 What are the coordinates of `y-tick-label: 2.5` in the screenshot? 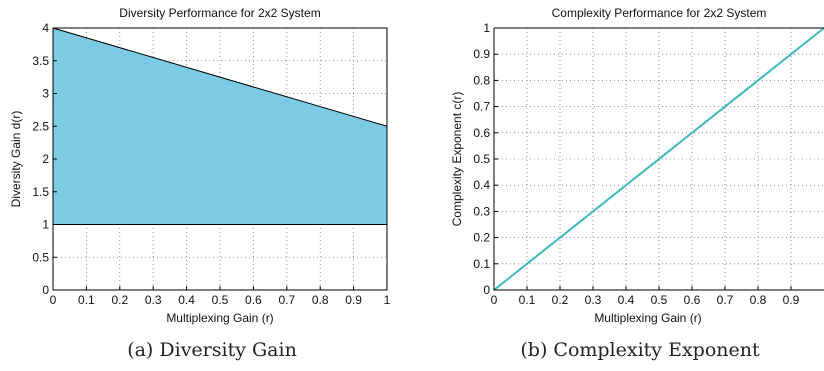 It's located at (40, 126).